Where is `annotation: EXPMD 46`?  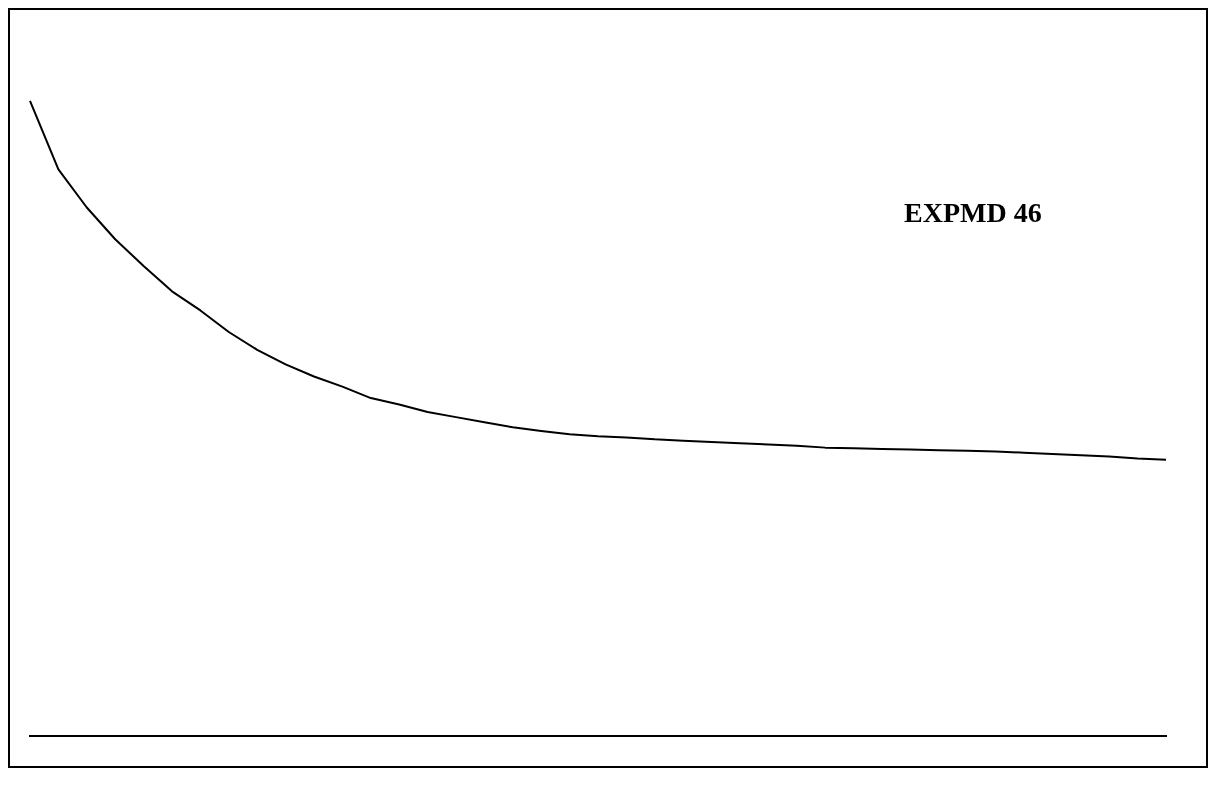 annotation: EXPMD 46 is located at coordinates (973, 212).